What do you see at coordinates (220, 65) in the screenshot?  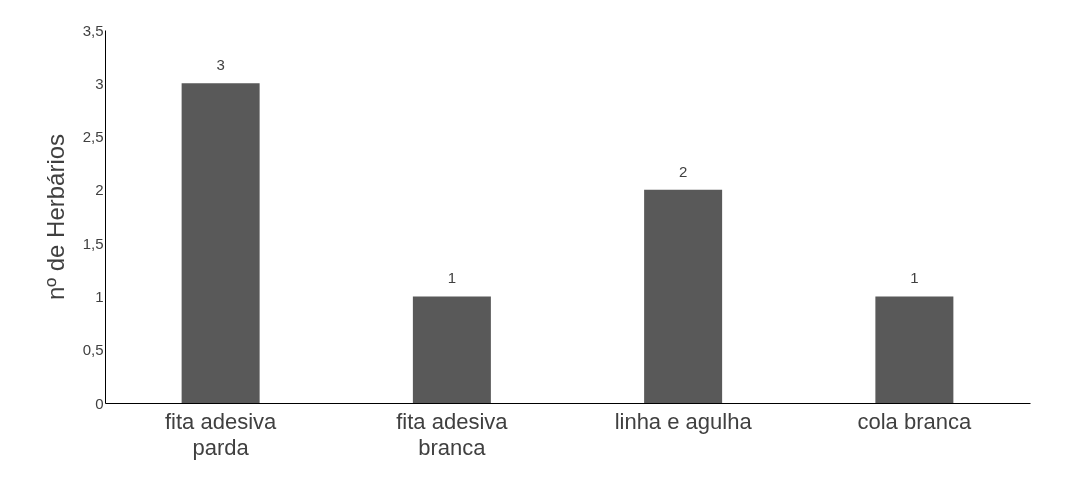 I see `data-label: 3` at bounding box center [220, 65].